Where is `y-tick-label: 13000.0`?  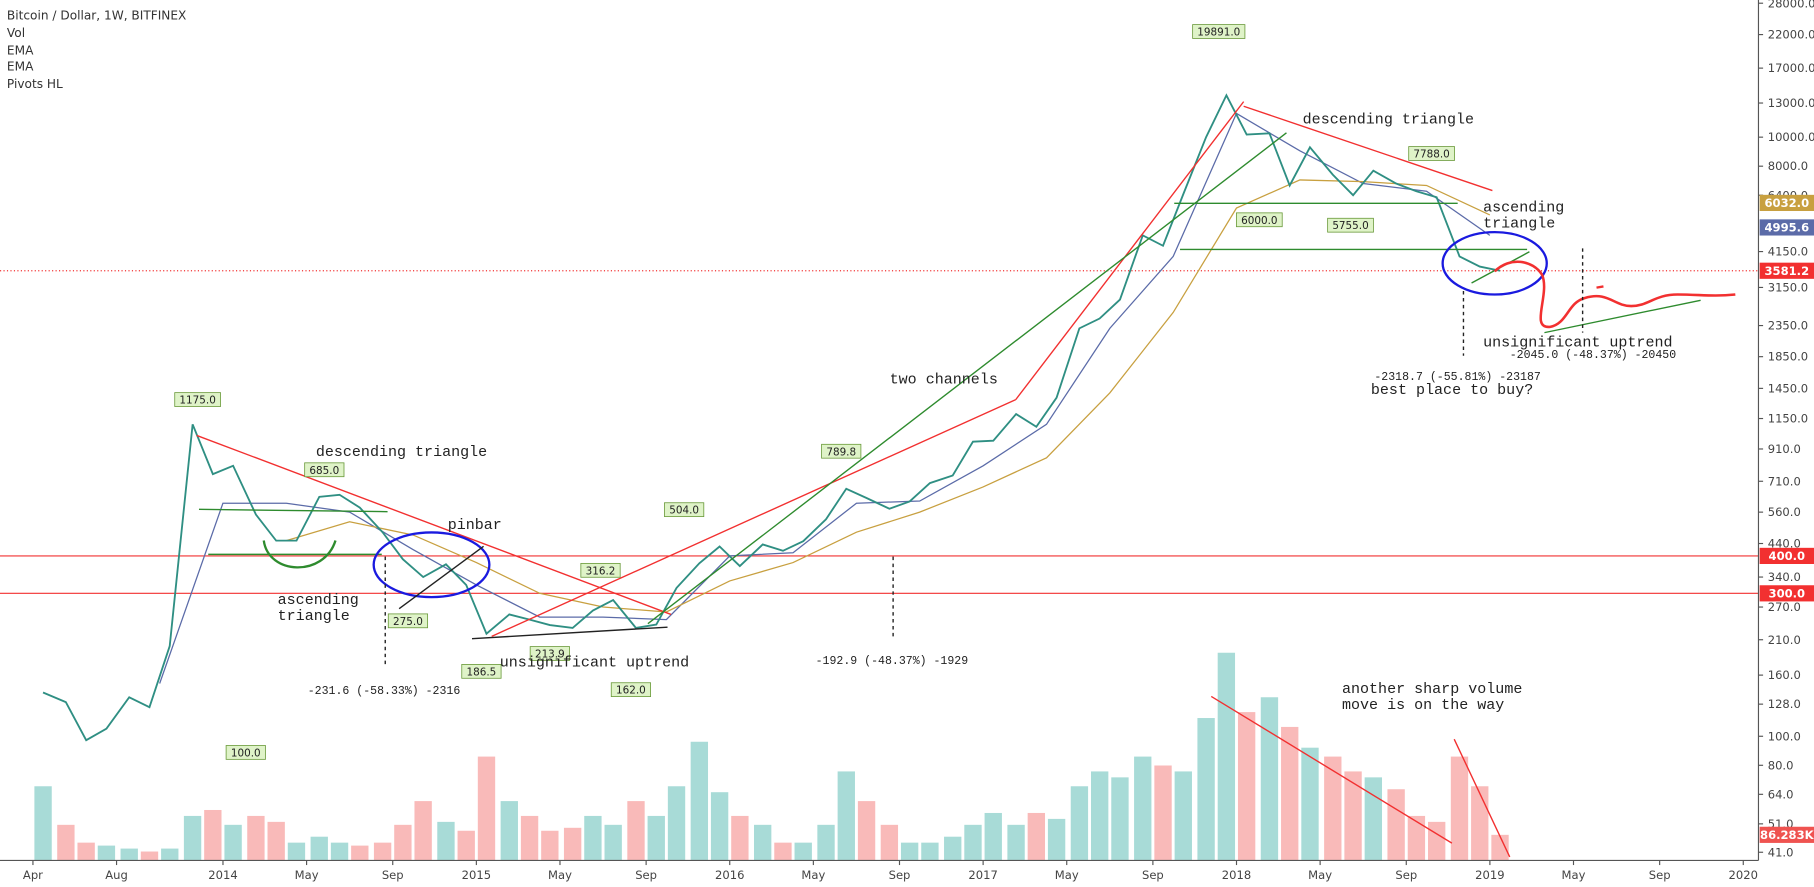
y-tick-label: 13000.0 is located at coordinates (1791, 103).